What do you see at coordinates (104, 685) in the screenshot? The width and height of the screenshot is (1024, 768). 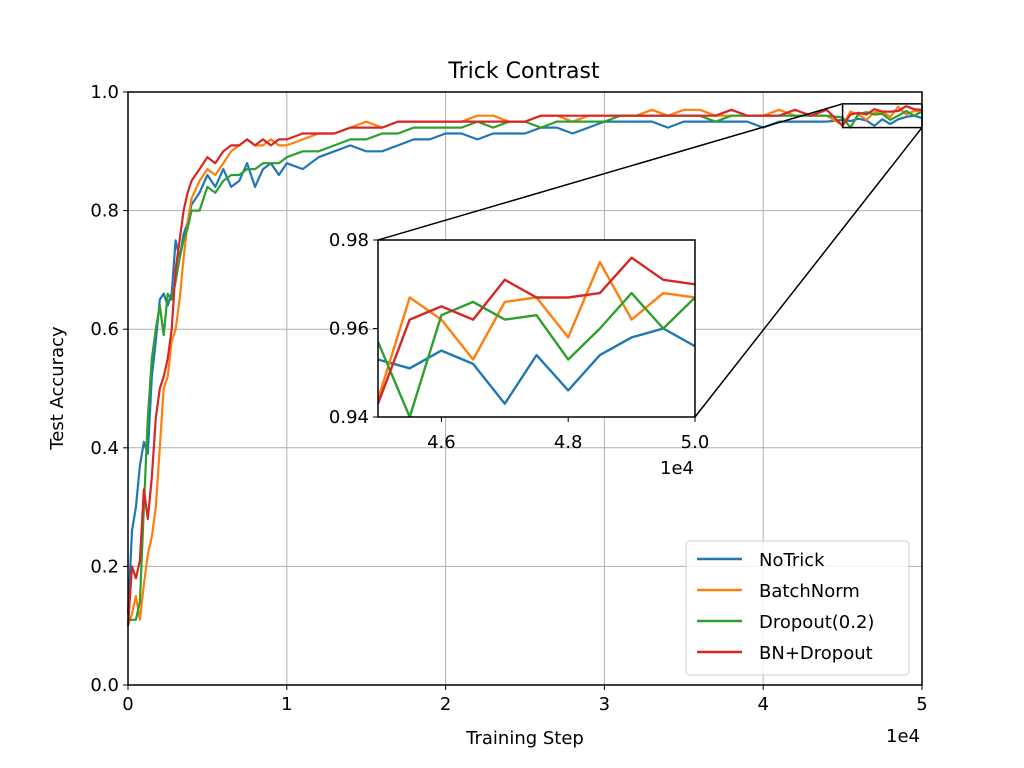 I see `y-tick-label: 0.0` at bounding box center [104, 685].